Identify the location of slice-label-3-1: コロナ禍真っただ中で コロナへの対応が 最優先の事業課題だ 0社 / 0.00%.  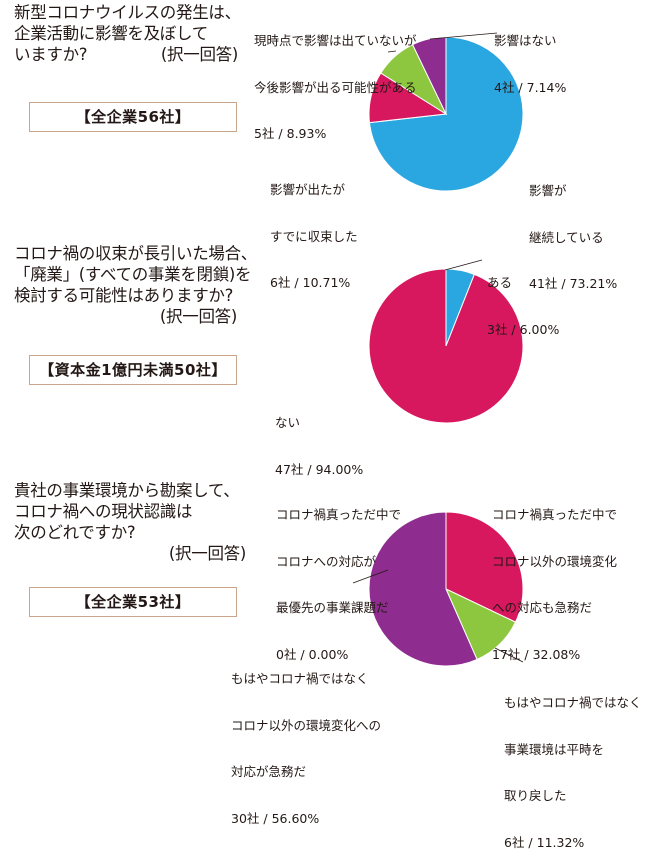
(338, 577).